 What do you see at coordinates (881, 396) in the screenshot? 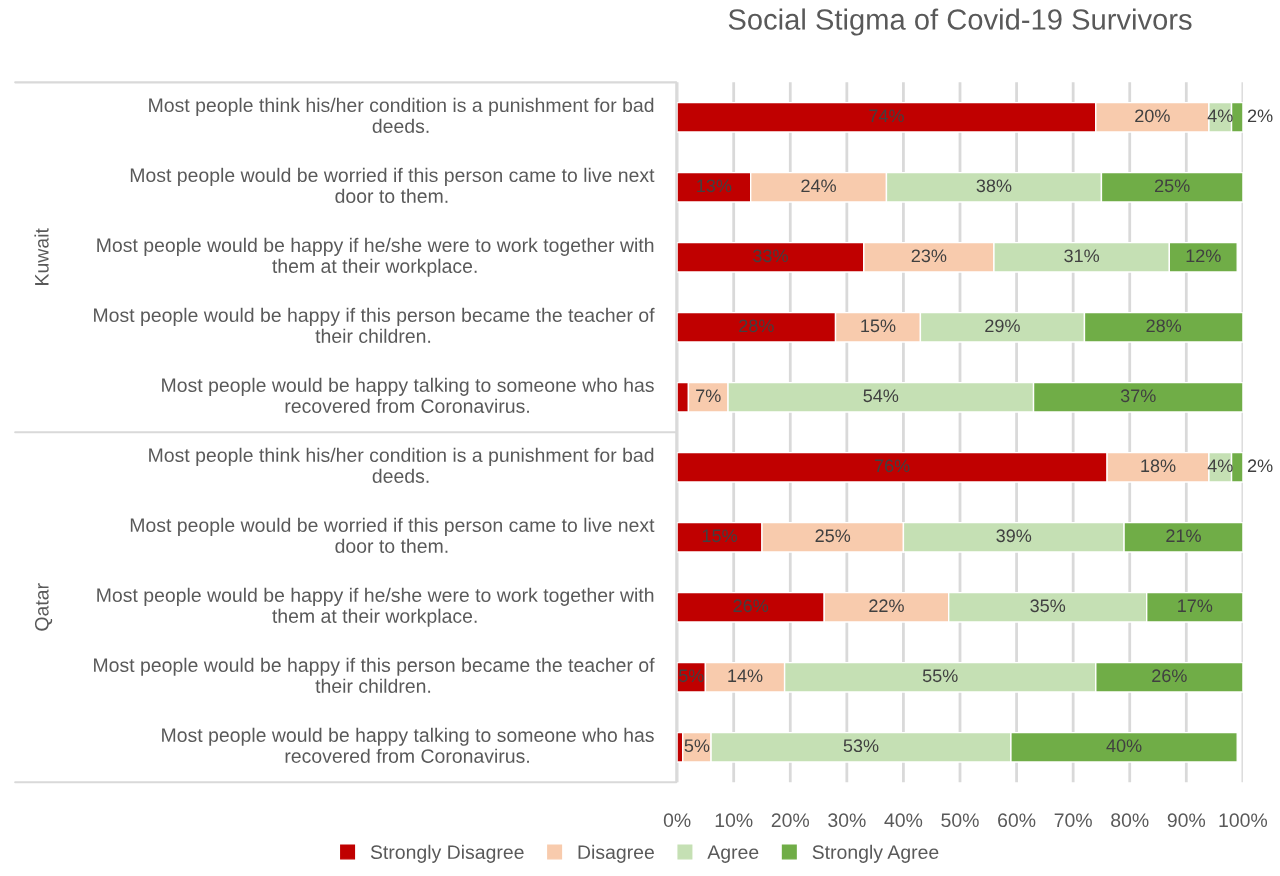
I see `data-label: 54%` at bounding box center [881, 396].